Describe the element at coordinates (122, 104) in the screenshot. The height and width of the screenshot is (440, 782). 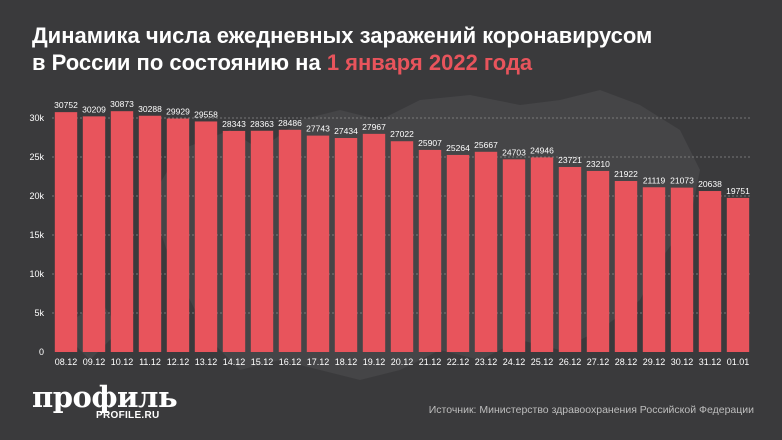
I see `data-label: 30873` at that location.